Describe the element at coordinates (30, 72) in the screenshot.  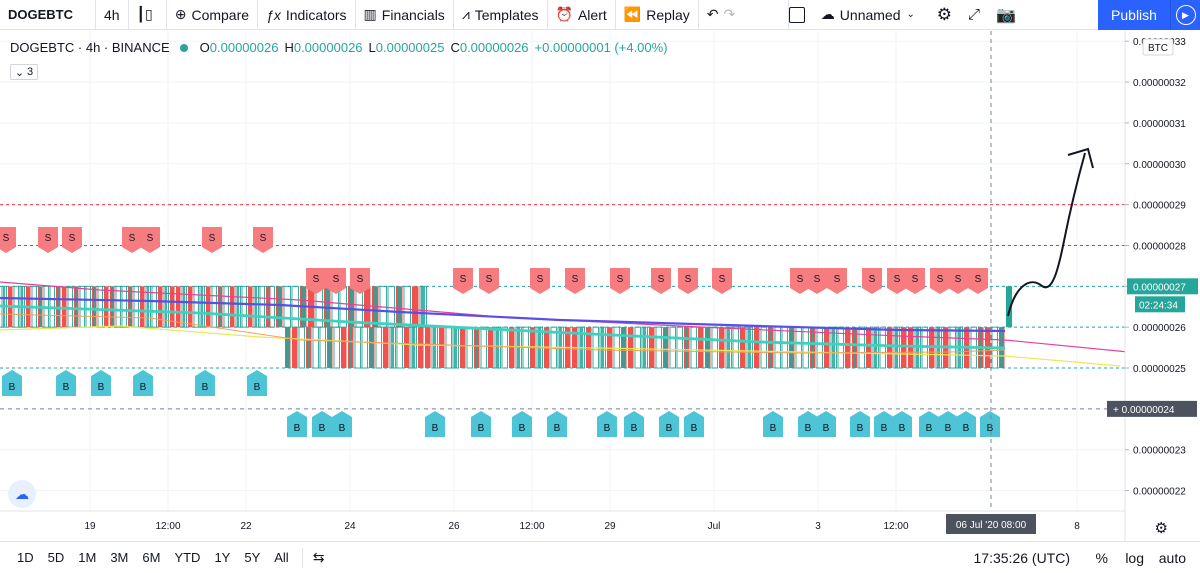
I see `collapsed-count: 3` at that location.